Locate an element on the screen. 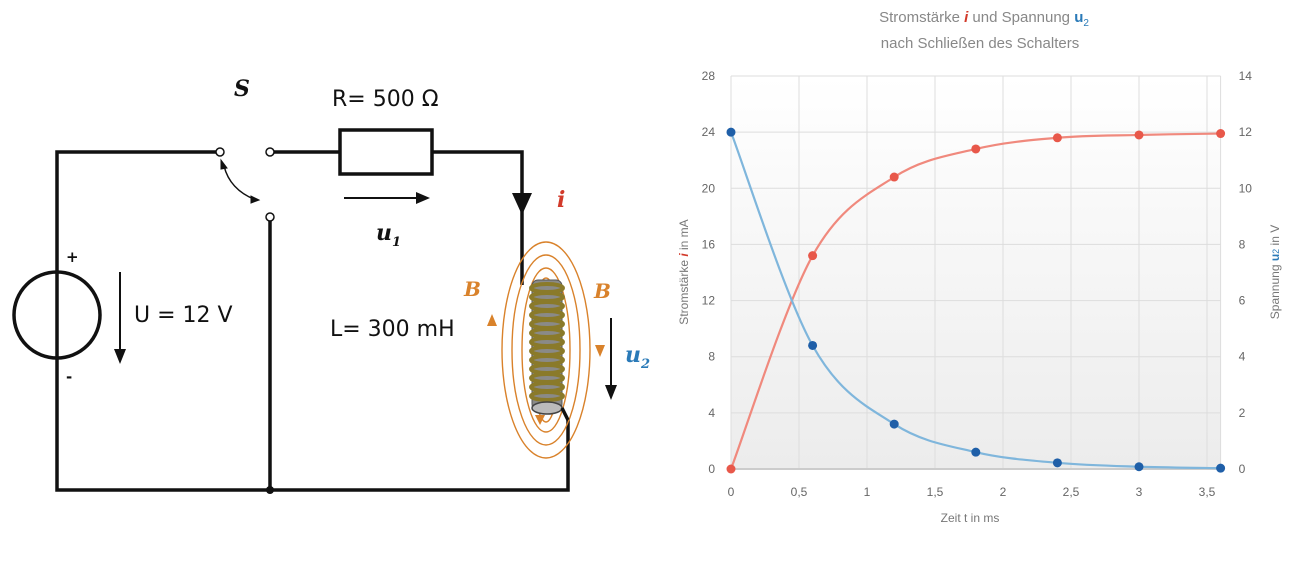  inductor-label: L= 300 mH is located at coordinates (392, 329).